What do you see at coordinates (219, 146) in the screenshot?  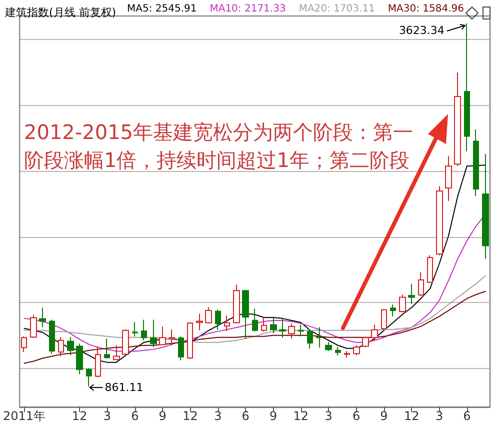 I see `annotation: 2012-2015年基建宽松分为两个阶段：第一阶段涨幅1倍，持续时间超过1年；第二阶段` at bounding box center [219, 146].